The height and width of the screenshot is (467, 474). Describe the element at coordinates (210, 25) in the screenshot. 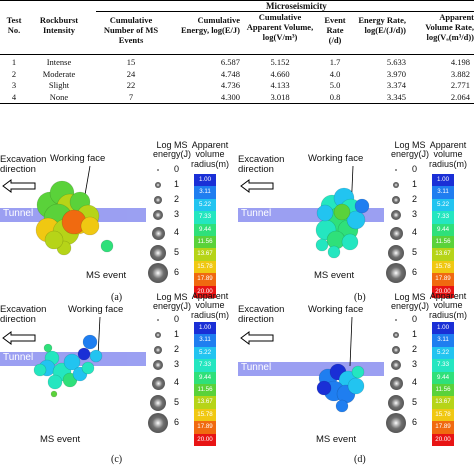

I see `header-cum-energy: Cumulative Energy, log(E/J)` at that location.